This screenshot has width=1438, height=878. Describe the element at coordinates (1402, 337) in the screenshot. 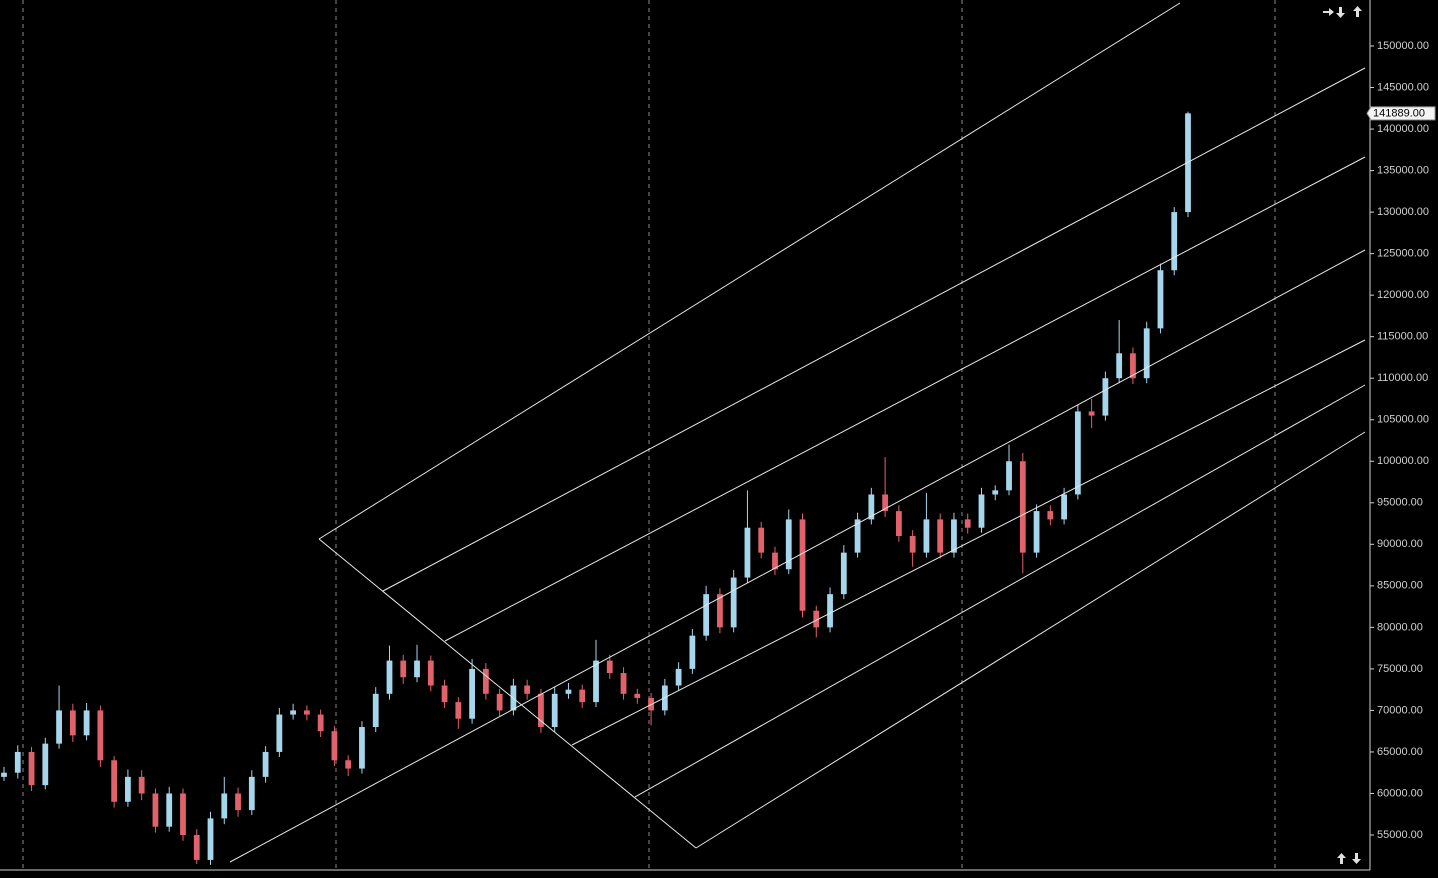

I see `y-tick-label: 115000.00` at that location.